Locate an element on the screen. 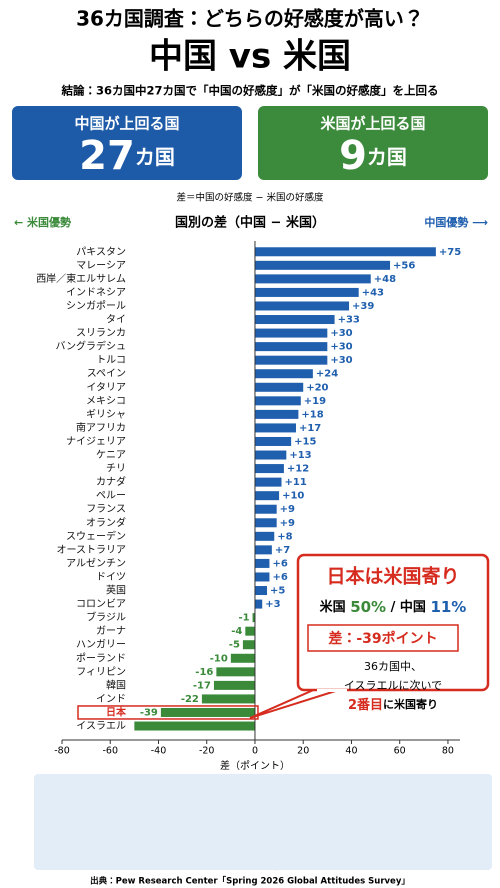 This screenshot has width=500, height=888. category-label: アルゼンチン is located at coordinates (96, 563).